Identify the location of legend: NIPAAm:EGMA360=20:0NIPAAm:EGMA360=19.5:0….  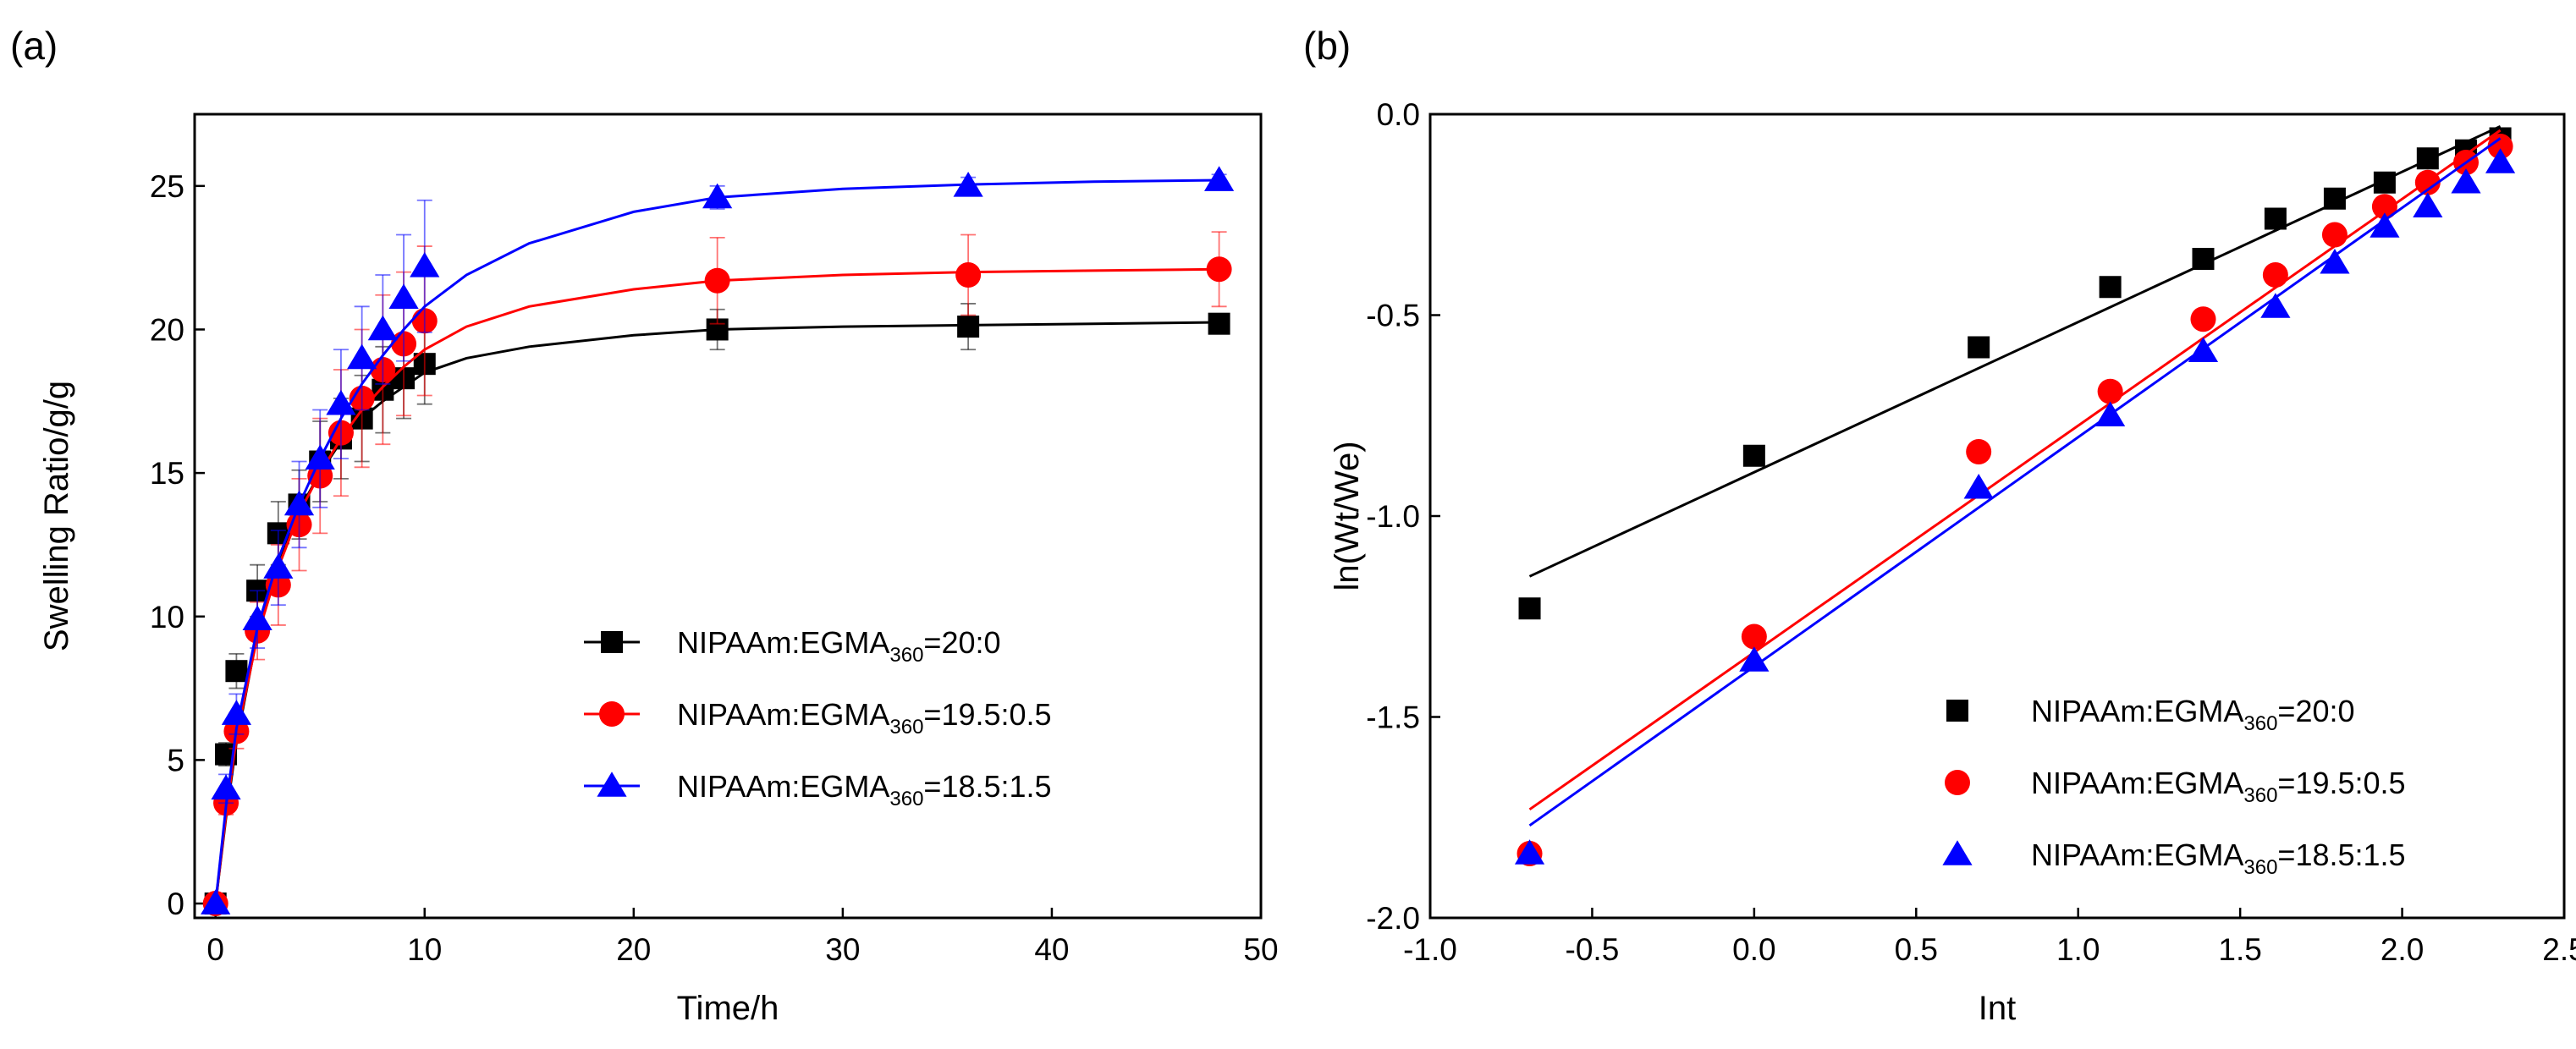
(2174, 786).